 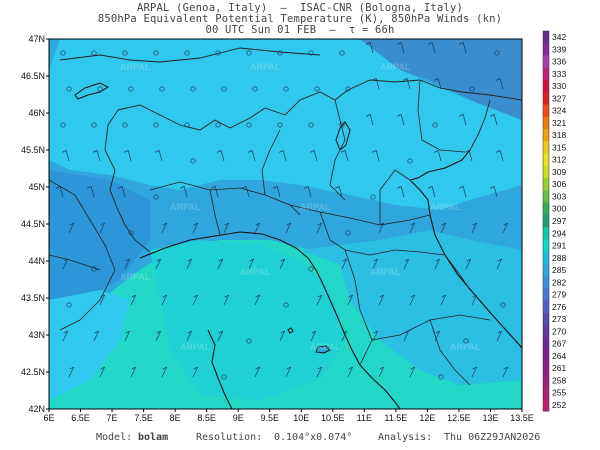 What do you see at coordinates (559, 111) in the screenshot?
I see `colorbar-label: 324` at bounding box center [559, 111].